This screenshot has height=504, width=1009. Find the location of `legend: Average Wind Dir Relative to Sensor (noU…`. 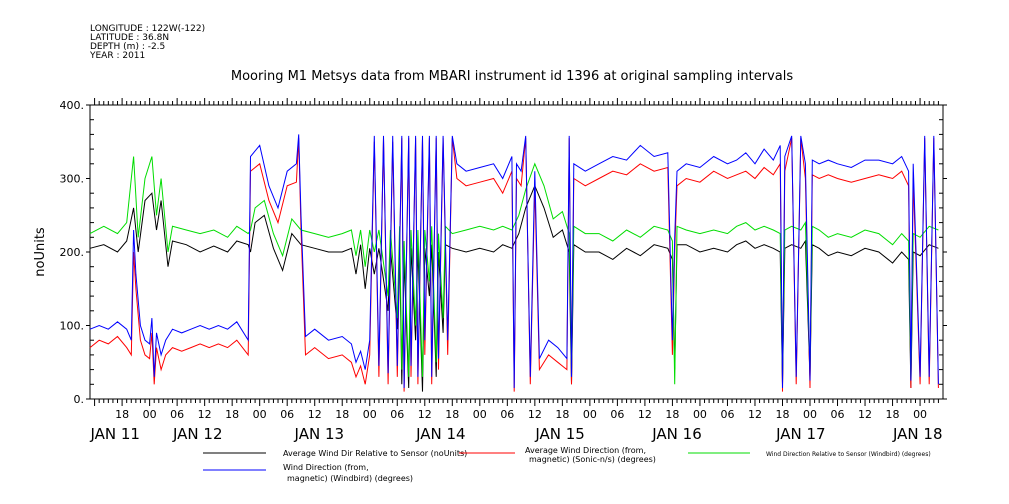

legend: Average Wind Dir Relative to Sensor (noU… is located at coordinates (567, 464).